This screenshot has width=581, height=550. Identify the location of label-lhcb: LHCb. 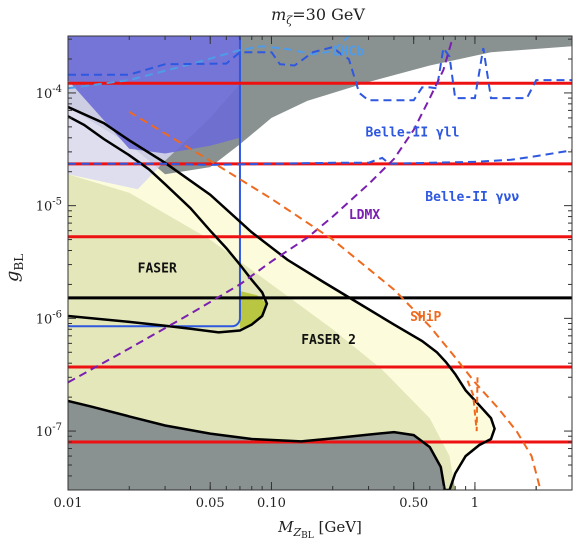
(348, 51).